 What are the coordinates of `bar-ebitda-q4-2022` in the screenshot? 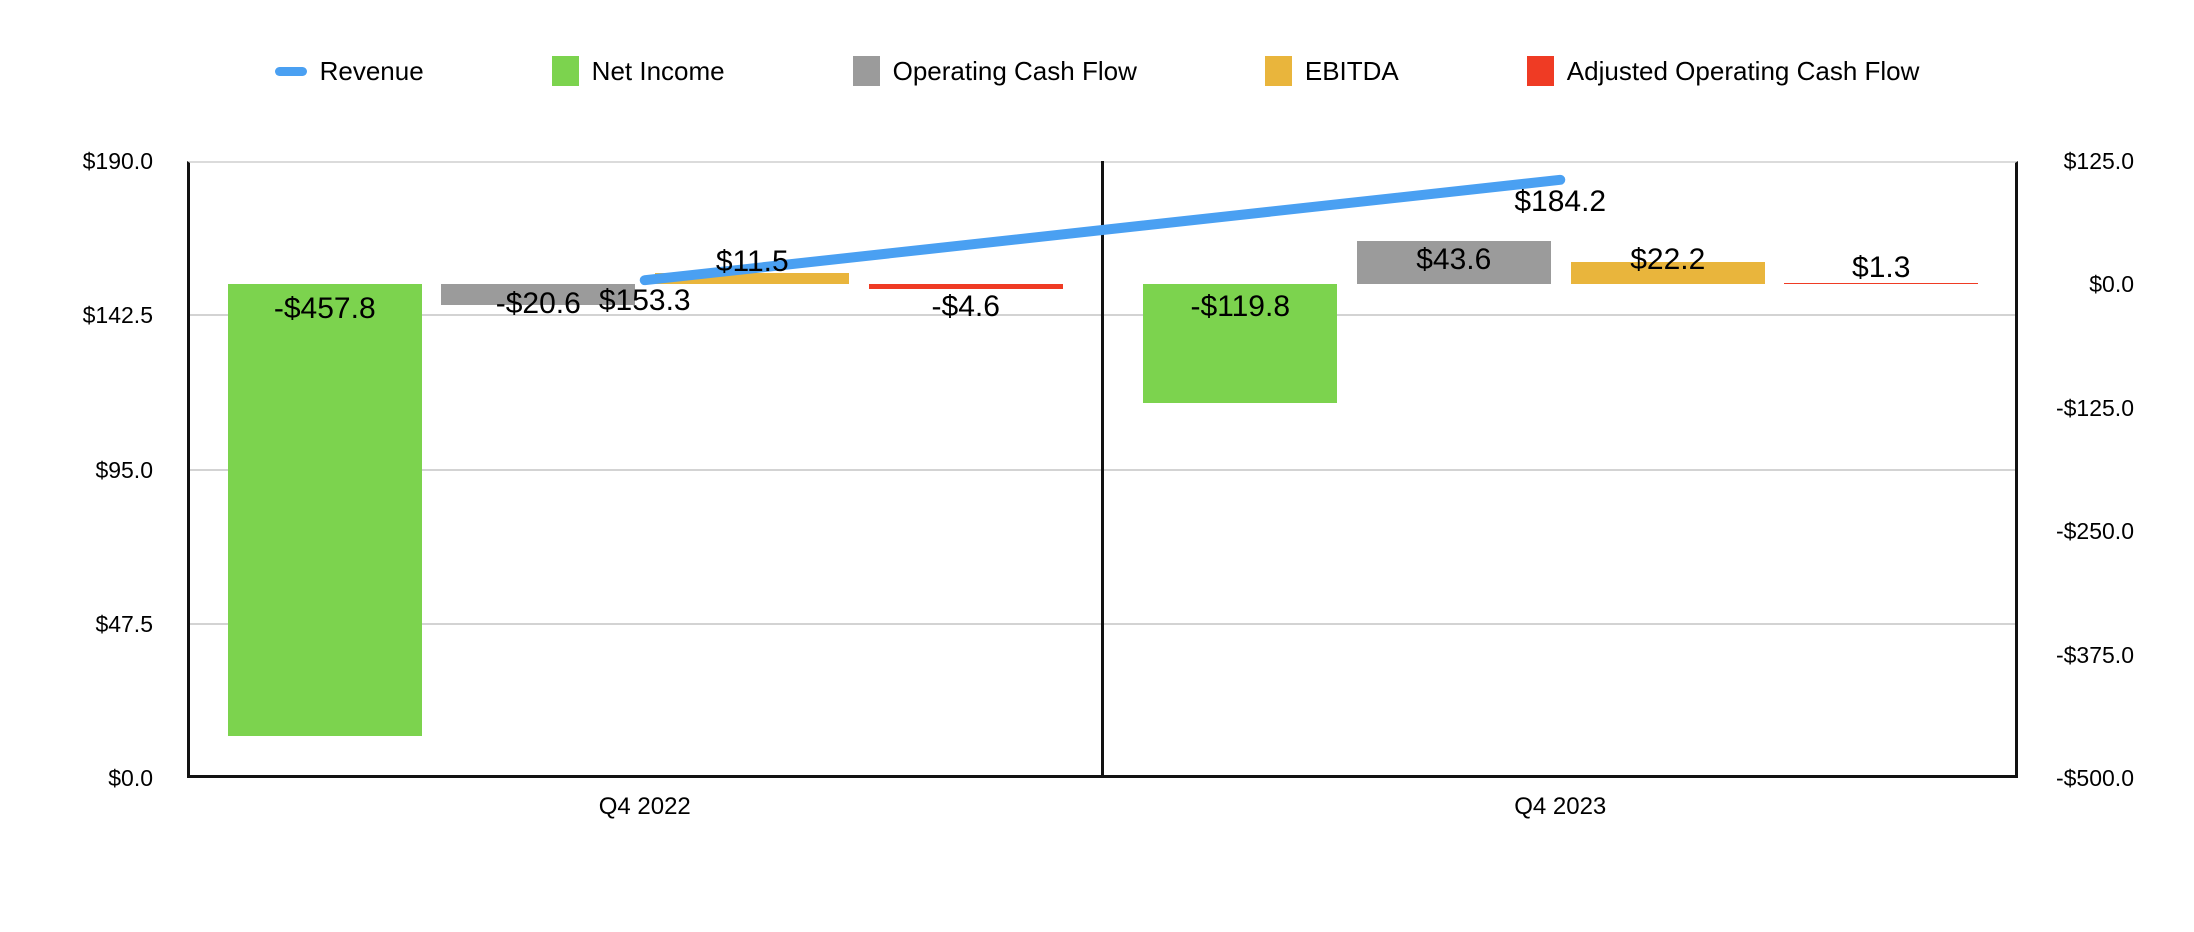 It's located at (752, 279).